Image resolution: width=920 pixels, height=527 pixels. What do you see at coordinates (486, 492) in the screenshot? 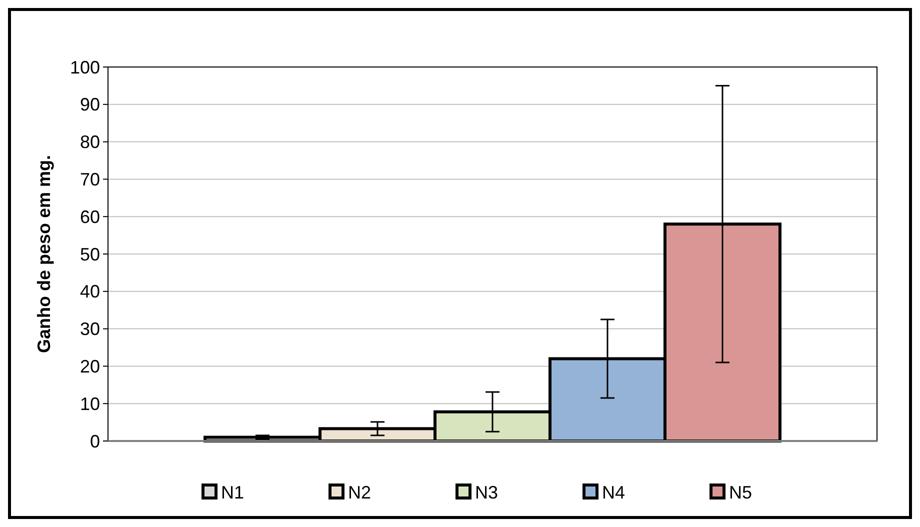
I see `legend-label: N3` at bounding box center [486, 492].